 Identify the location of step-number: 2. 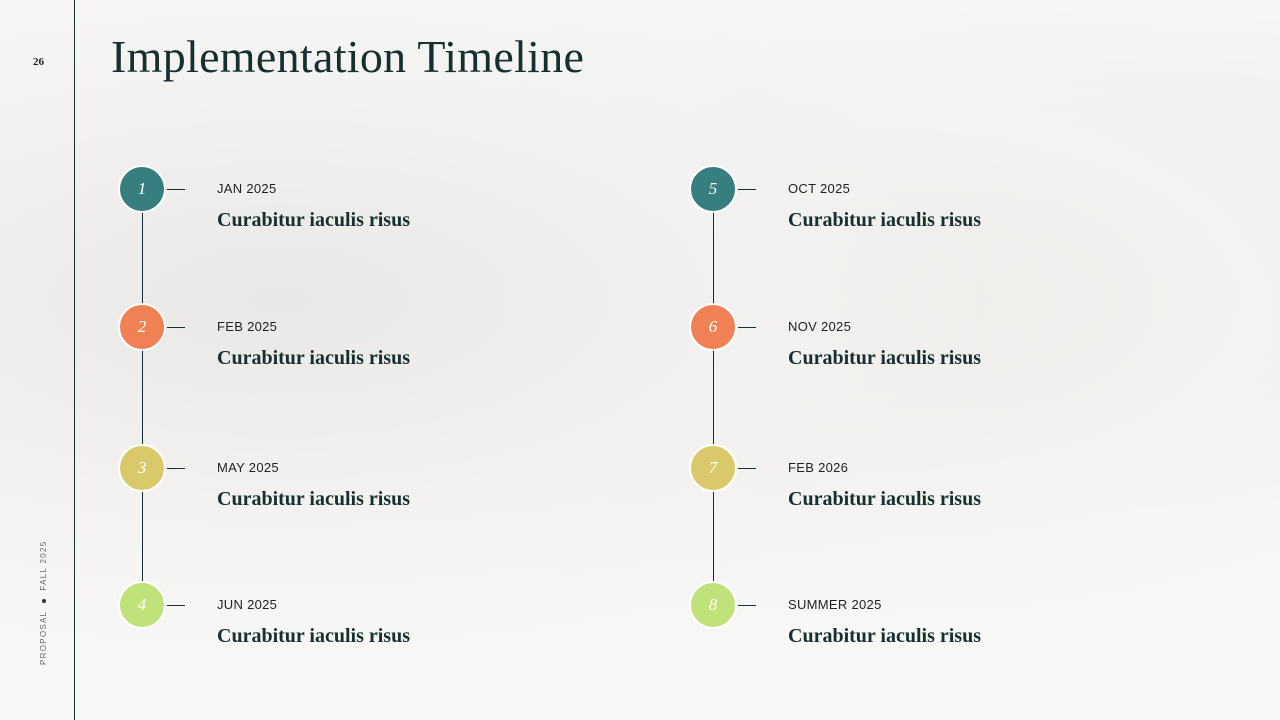
(142, 326).